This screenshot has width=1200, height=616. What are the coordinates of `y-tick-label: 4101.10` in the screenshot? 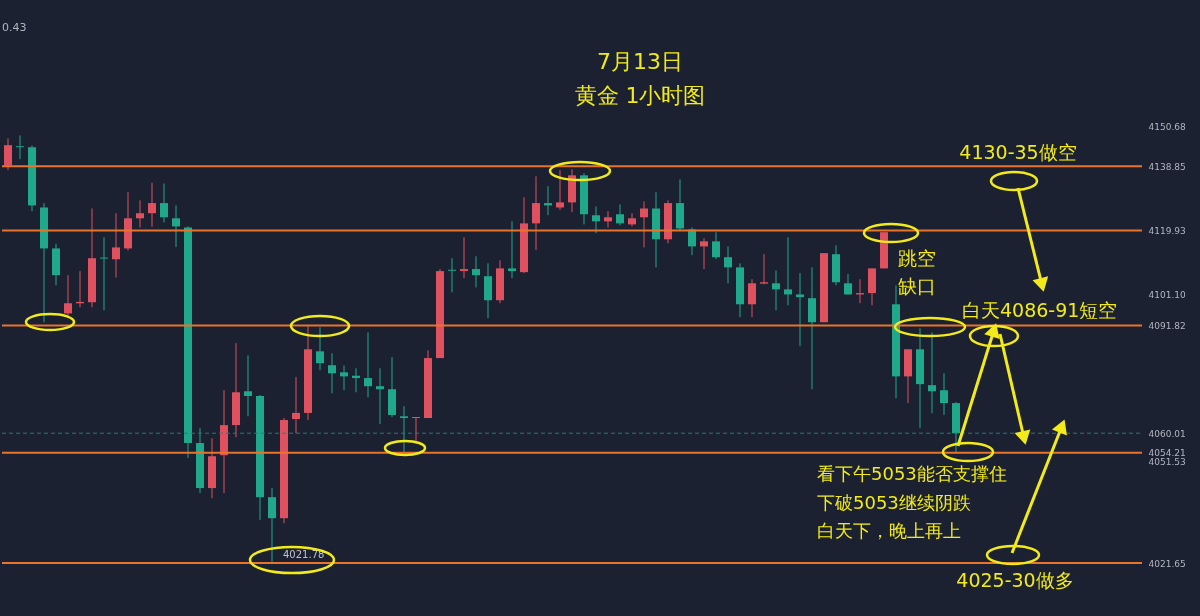 It's located at (1167, 294).